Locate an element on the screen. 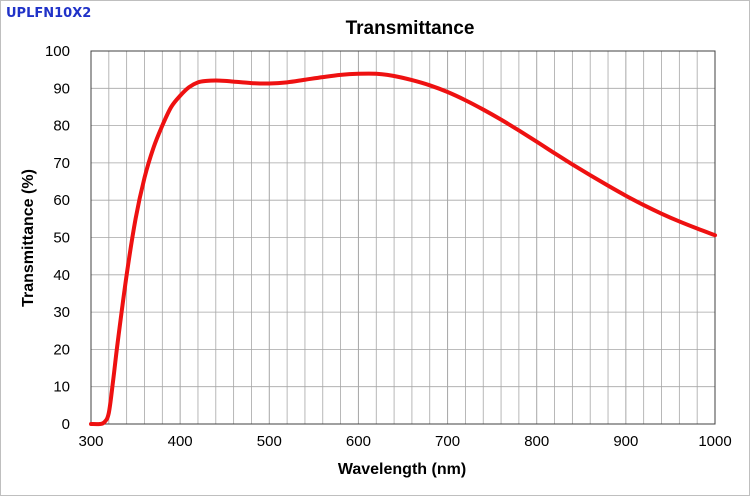 This screenshot has width=750, height=496. y-tick-label: 90 is located at coordinates (61, 88).